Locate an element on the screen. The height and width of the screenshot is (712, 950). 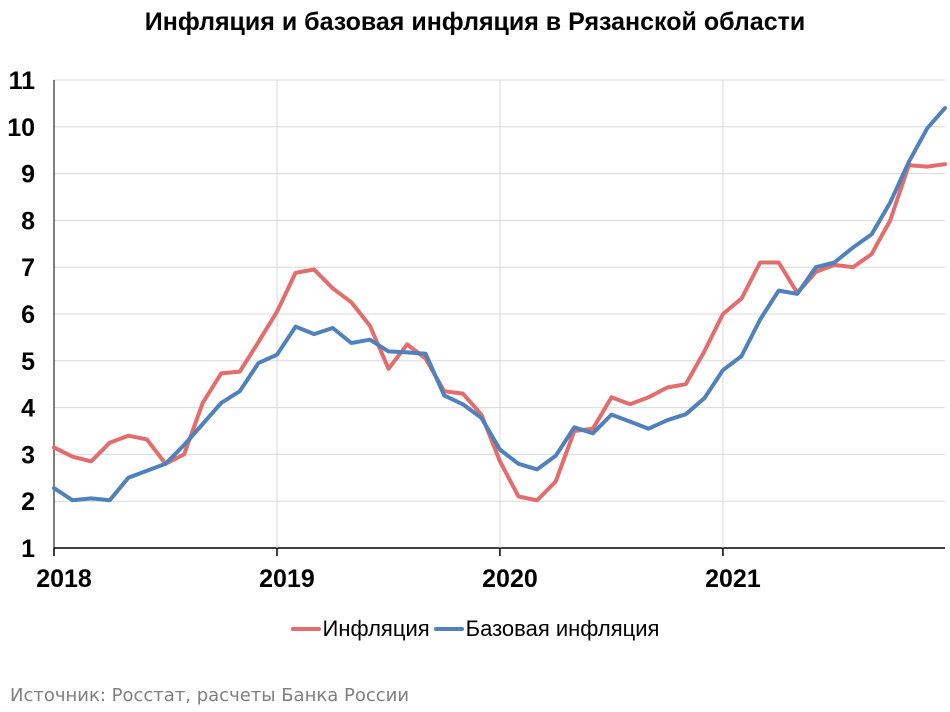
y-tick-label-2: 2 is located at coordinates (28, 502).